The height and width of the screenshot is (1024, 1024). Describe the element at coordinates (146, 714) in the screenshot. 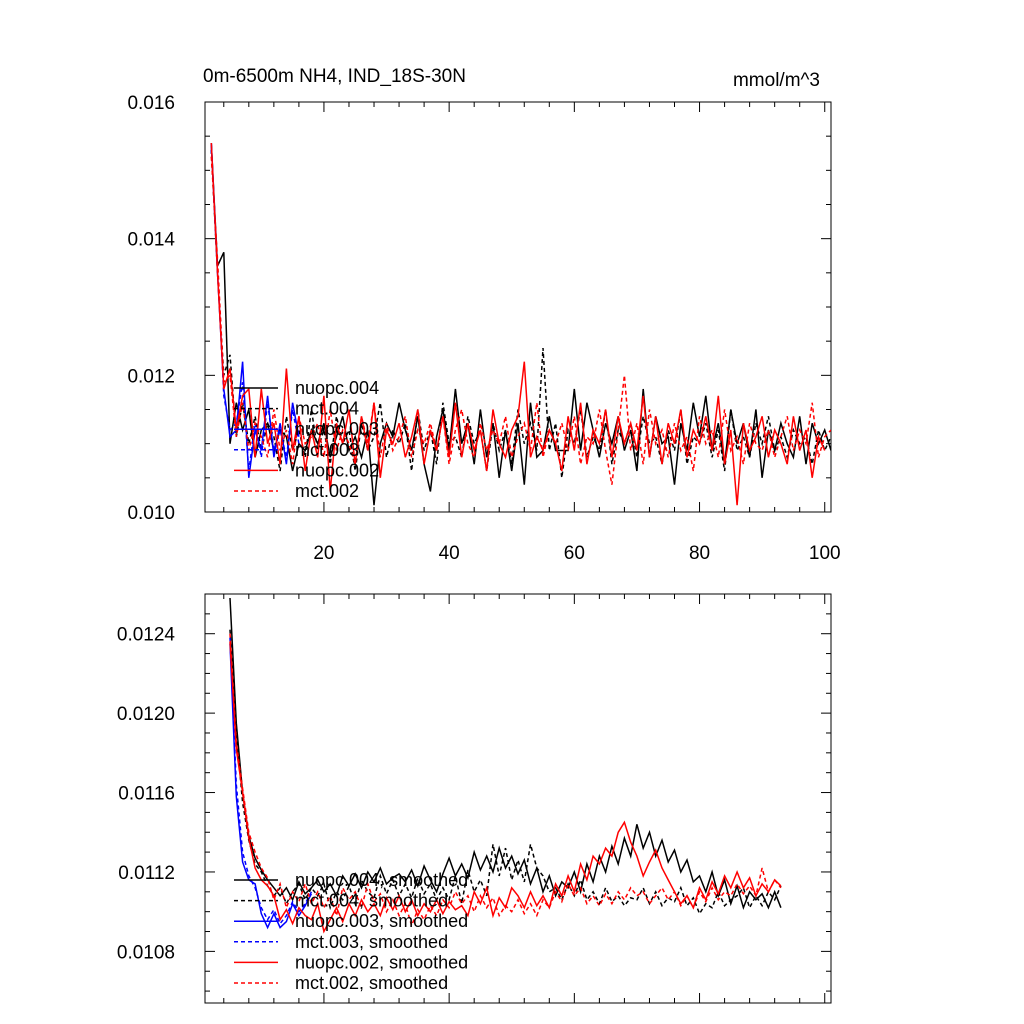

I see `y-tick-label: 0.0120` at that location.